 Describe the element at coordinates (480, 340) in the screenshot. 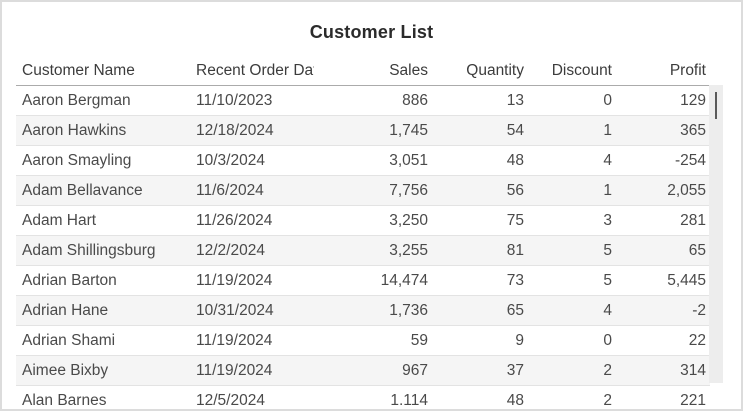

I see `cell-quantity: 9` at that location.